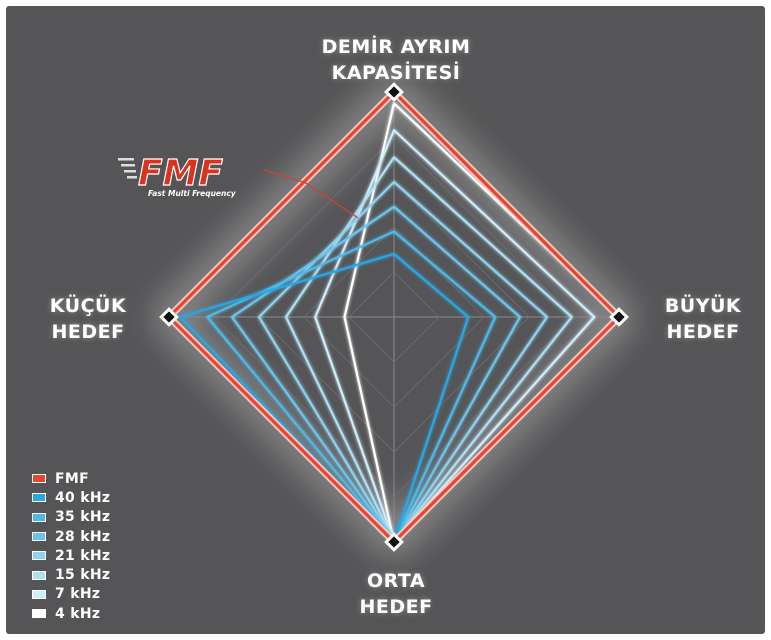  What do you see at coordinates (88, 332) in the screenshot?
I see `axis-label-left-line-2: HEDEF` at bounding box center [88, 332].